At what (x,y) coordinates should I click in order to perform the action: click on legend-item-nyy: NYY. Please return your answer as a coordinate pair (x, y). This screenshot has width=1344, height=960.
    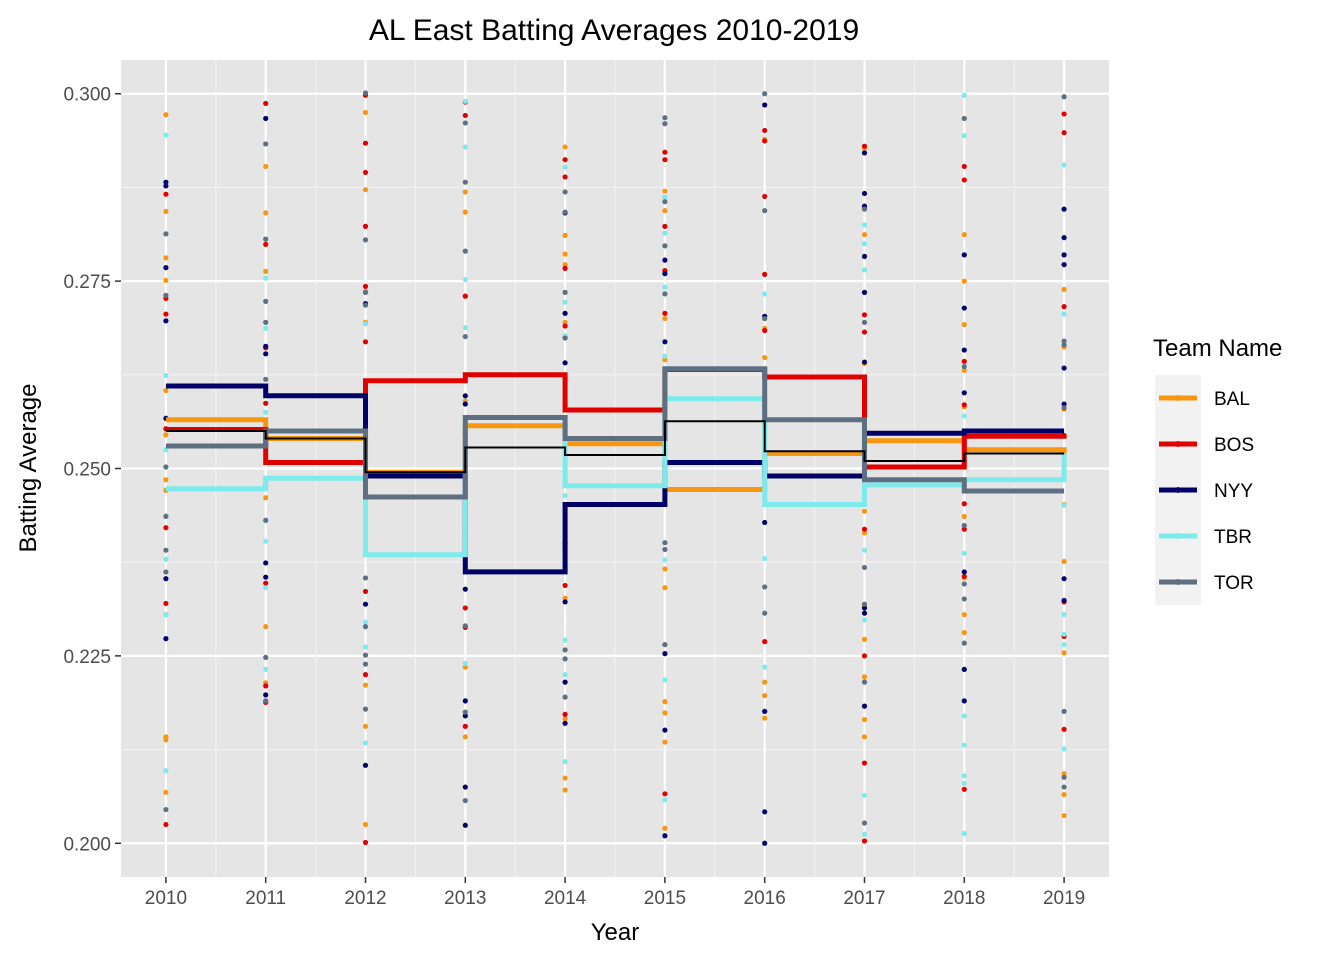
    Looking at the image, I should click on (1204, 490).